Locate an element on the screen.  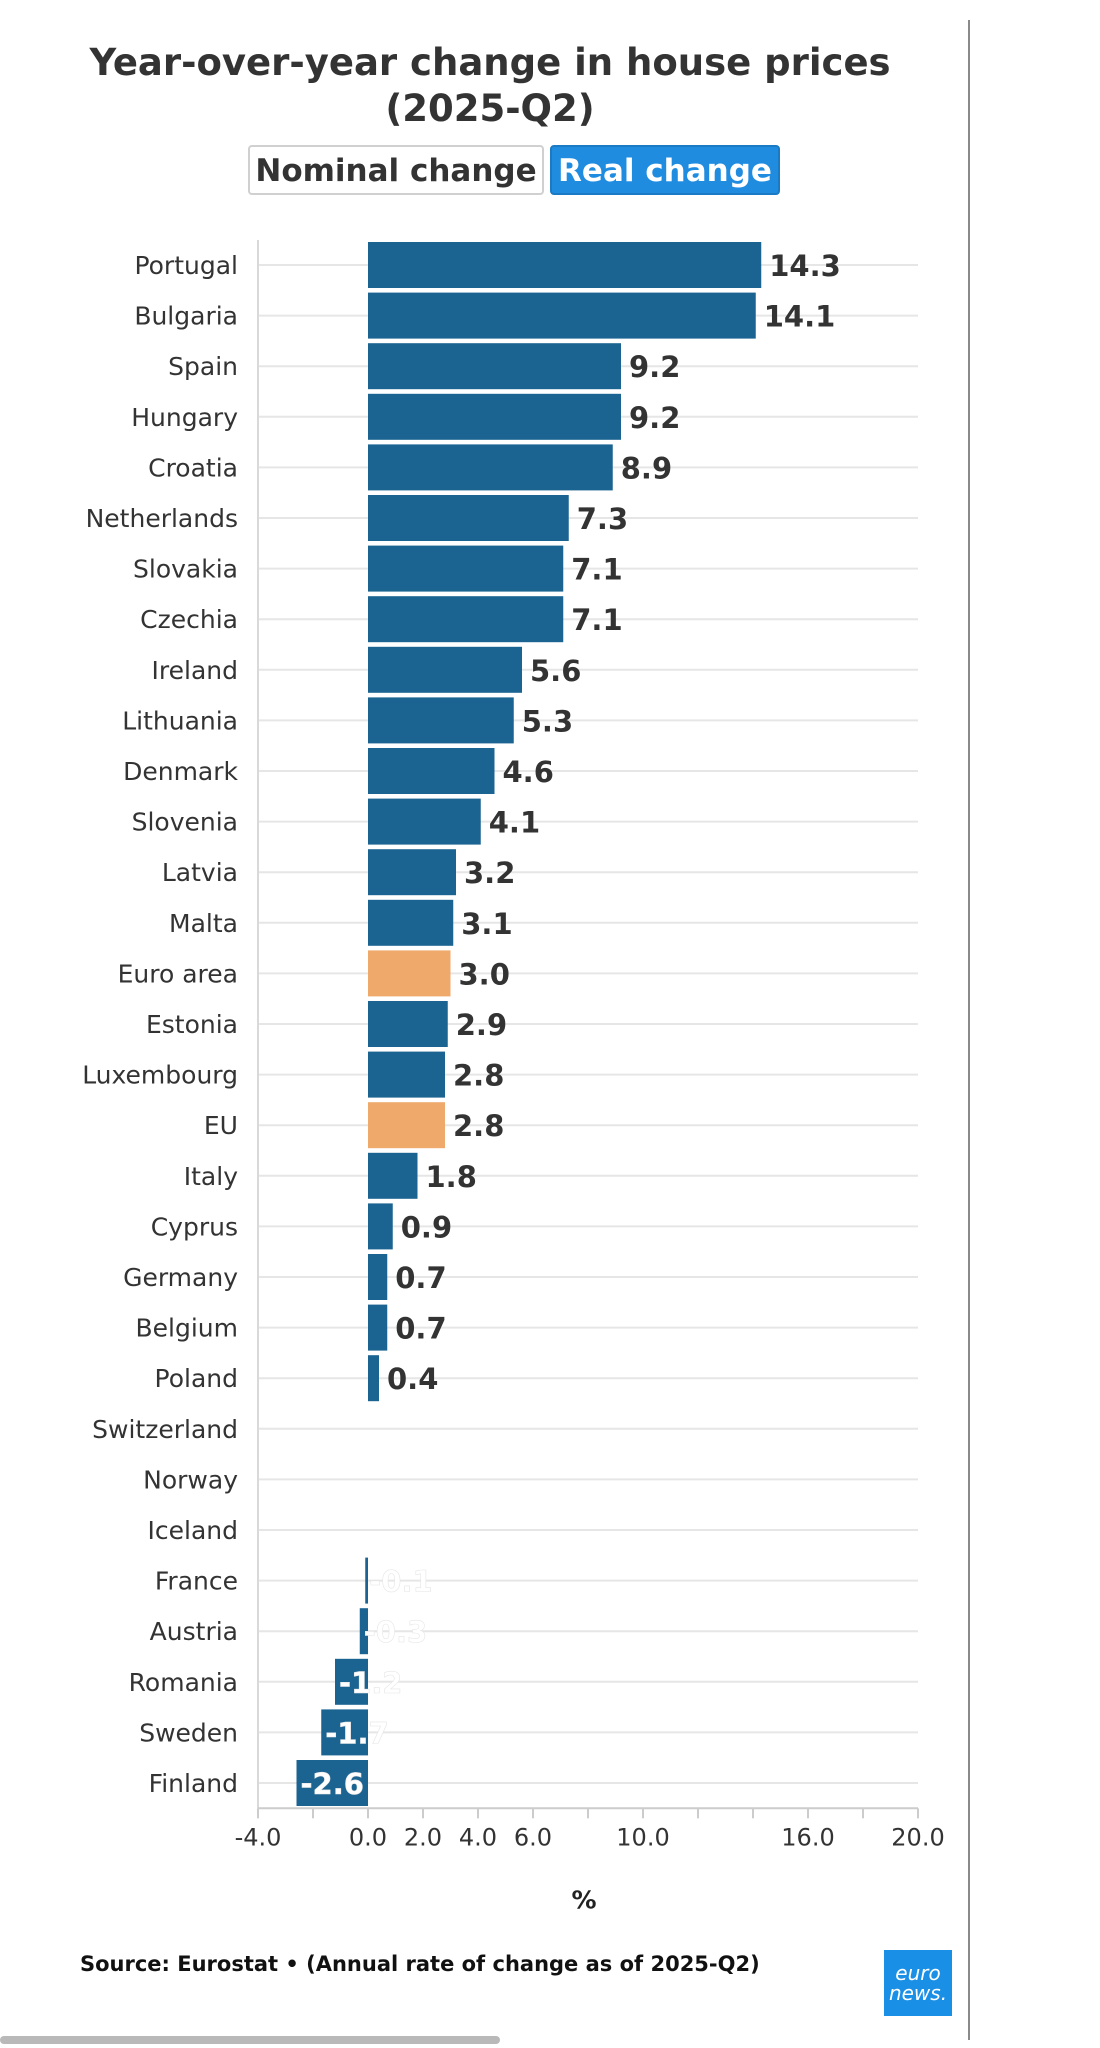
value-label: 3.2 is located at coordinates (489, 873).